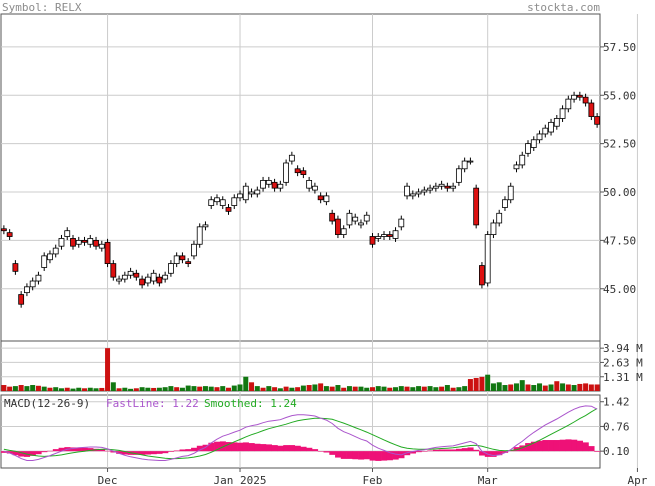 This screenshot has width=655, height=486. I want to click on macd-fast-line, so click(300, 433).